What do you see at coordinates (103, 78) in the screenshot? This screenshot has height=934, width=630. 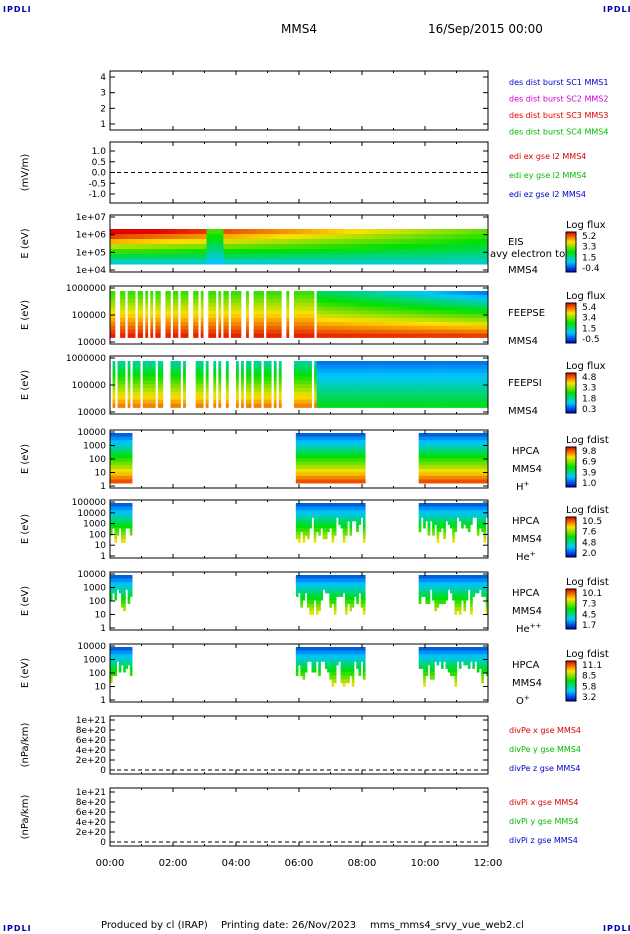 I see `y-tick-label: 4` at bounding box center [103, 78].